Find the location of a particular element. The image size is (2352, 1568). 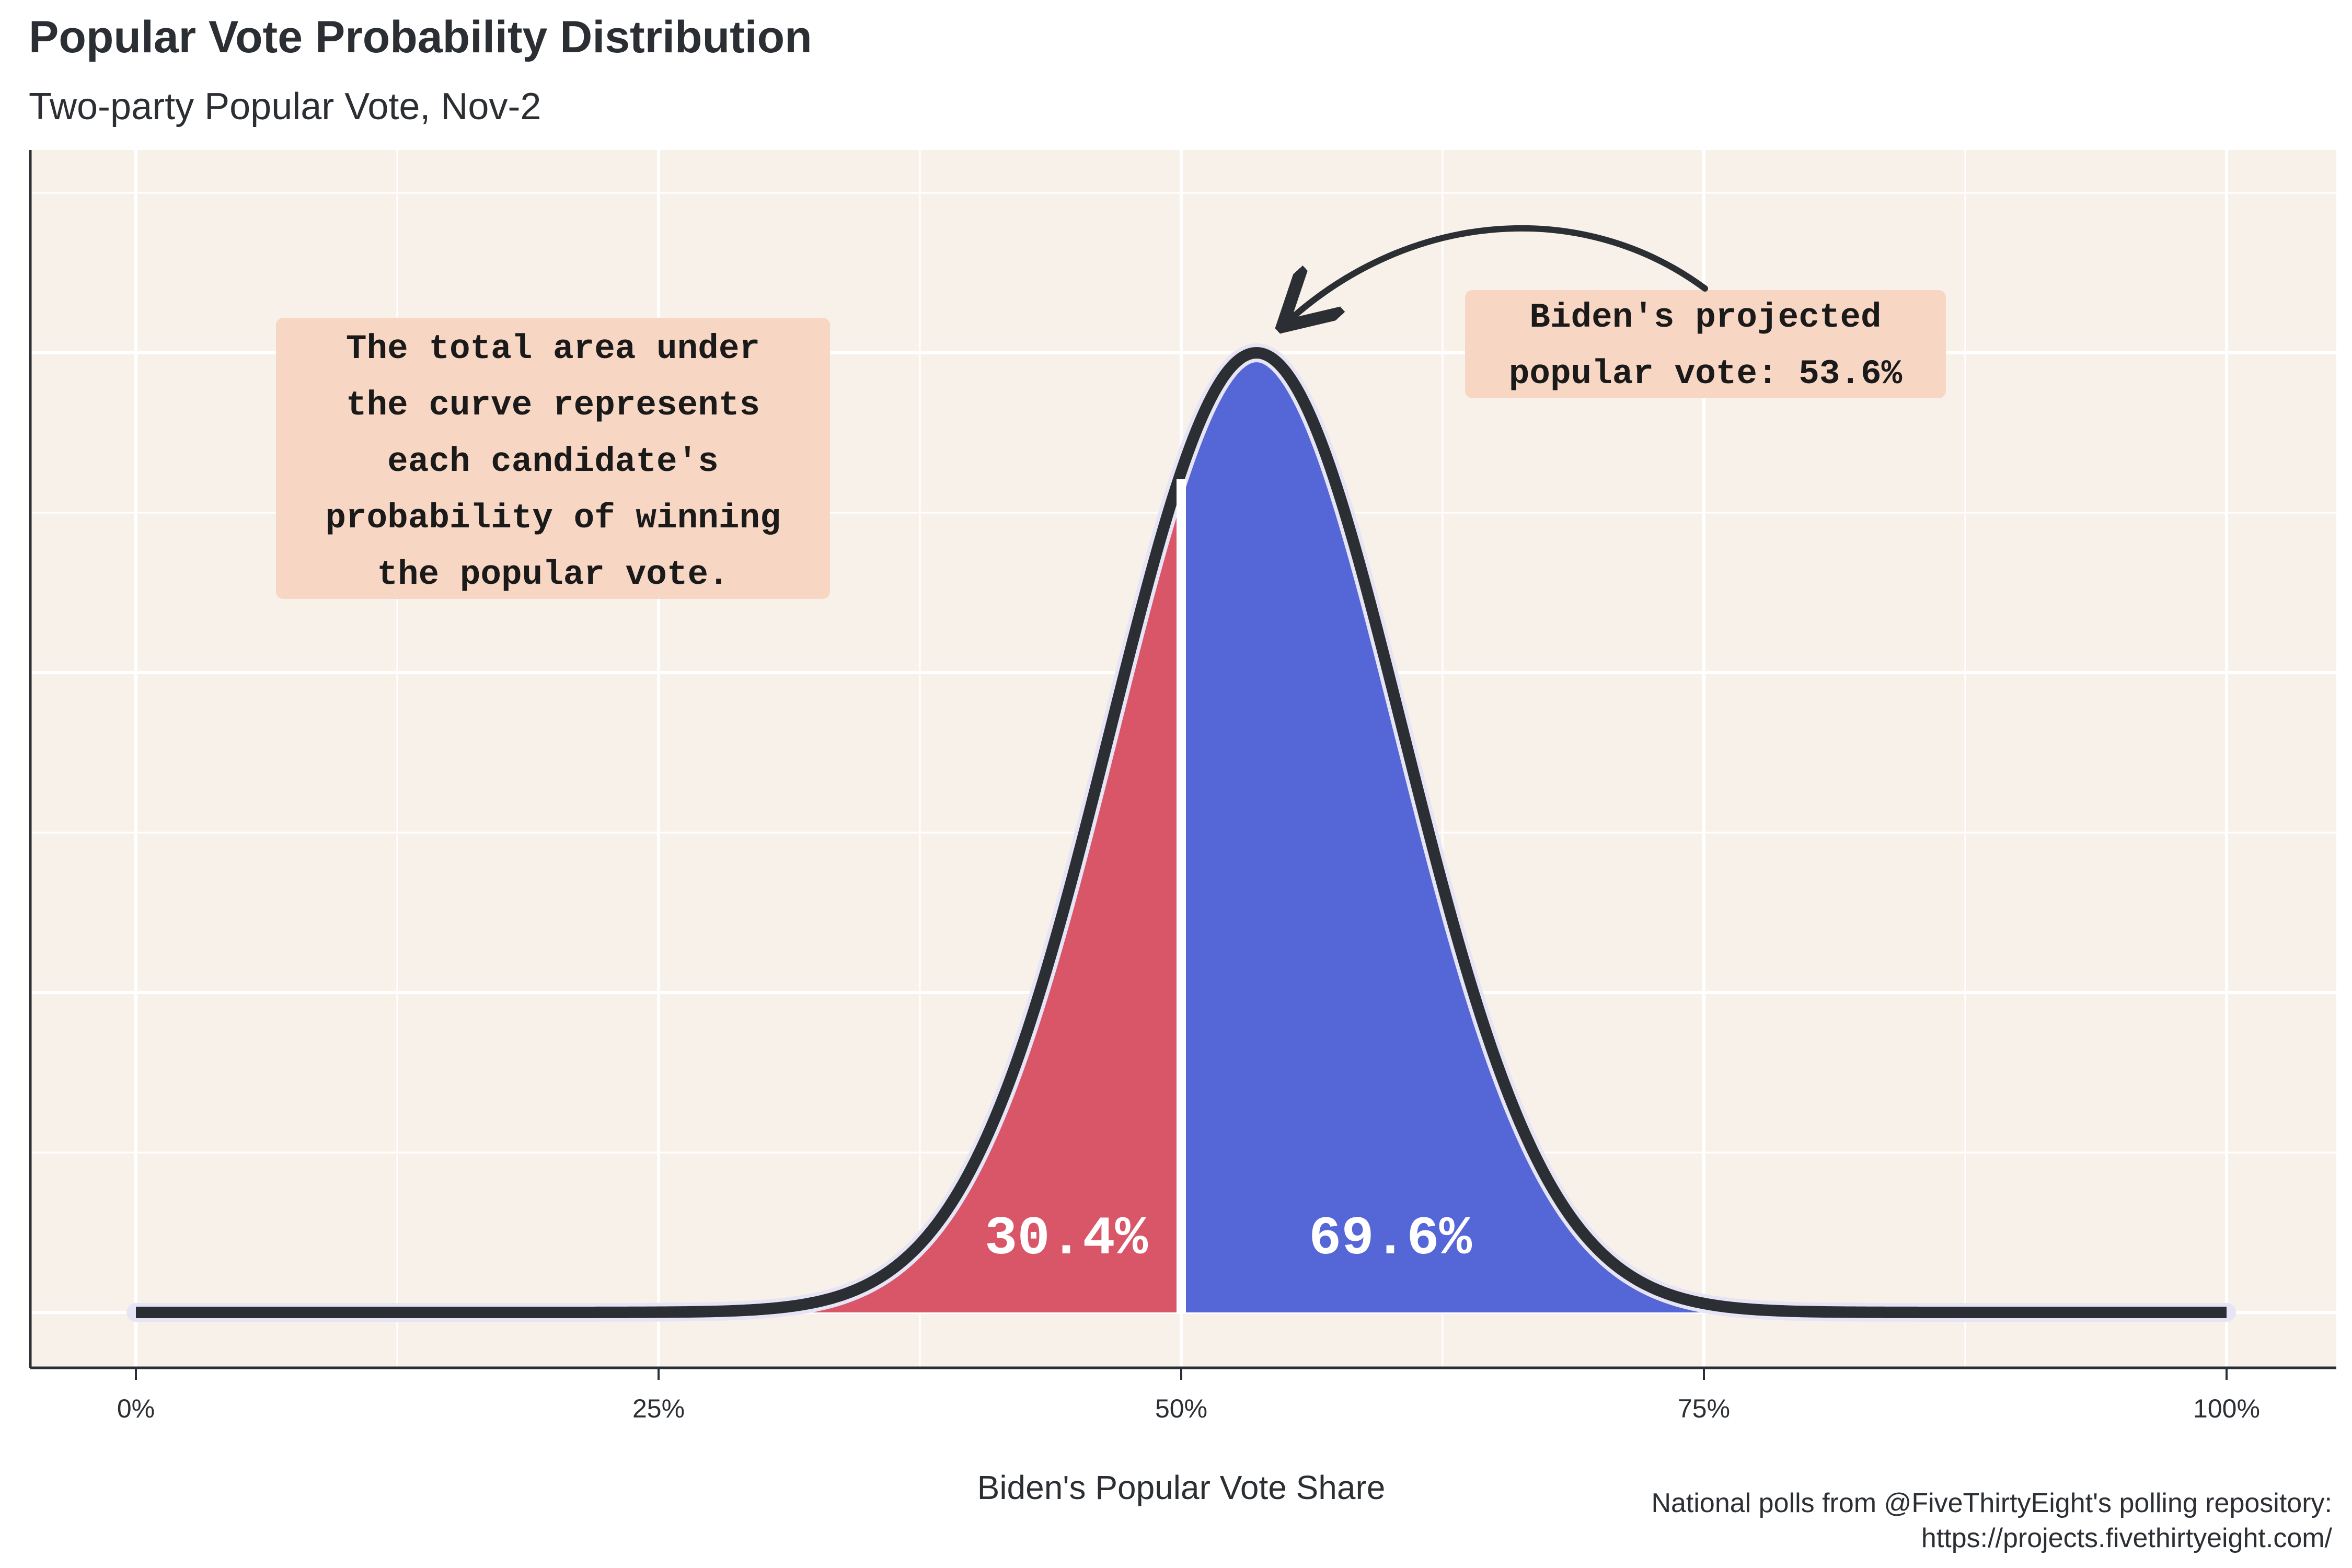

source-caption-line: https://projects.fivethirtyeight.com/ is located at coordinates (2127, 1538).